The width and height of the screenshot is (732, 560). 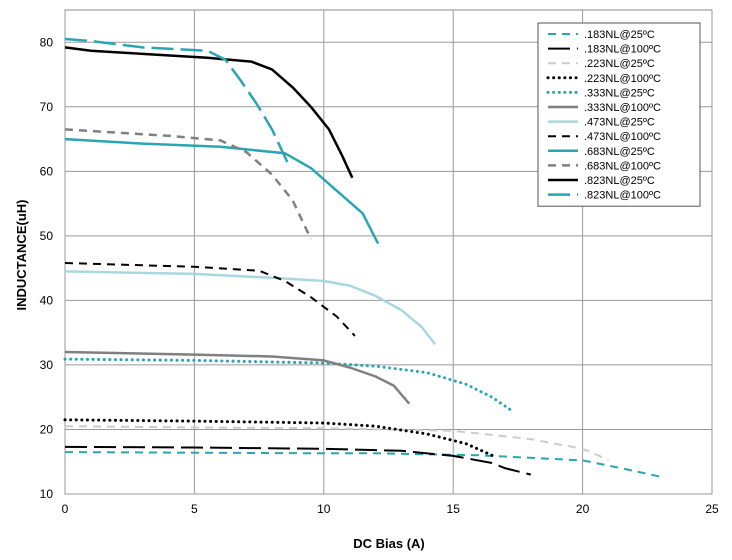 What do you see at coordinates (622, 137) in the screenshot?
I see `legend-label: .473NL@100ºC` at bounding box center [622, 137].